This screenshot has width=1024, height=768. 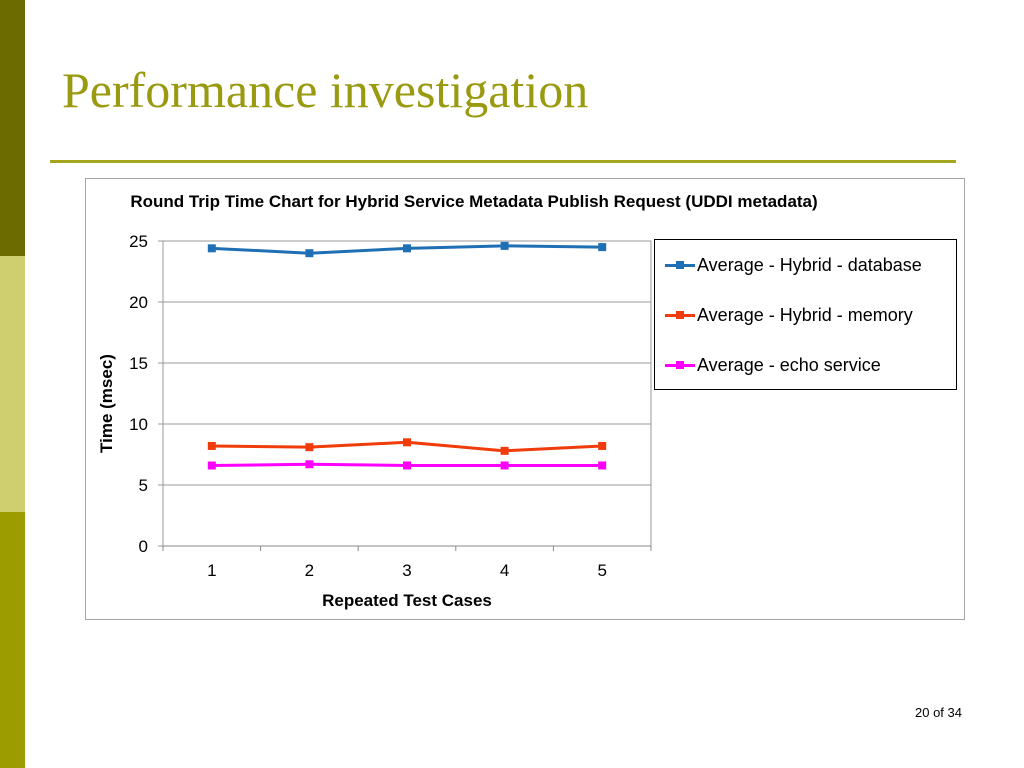 I want to click on x-tick-label-1: 2, so click(x=309, y=570).